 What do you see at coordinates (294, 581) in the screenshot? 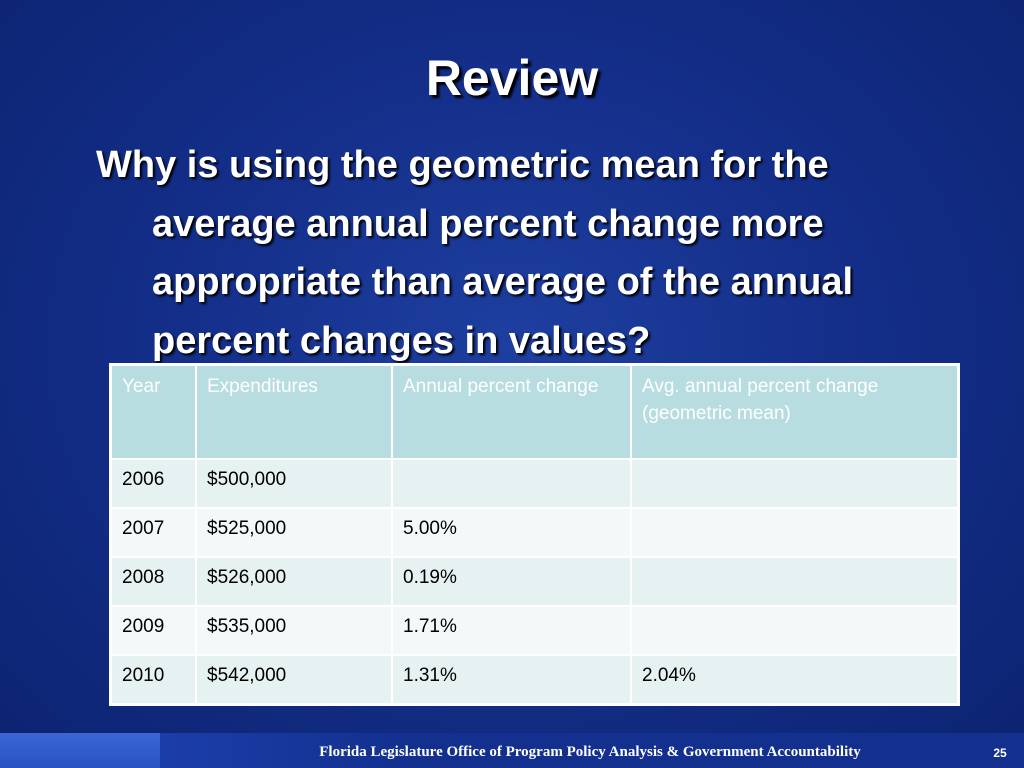
I see `cell-expenditures: $526,000` at bounding box center [294, 581].